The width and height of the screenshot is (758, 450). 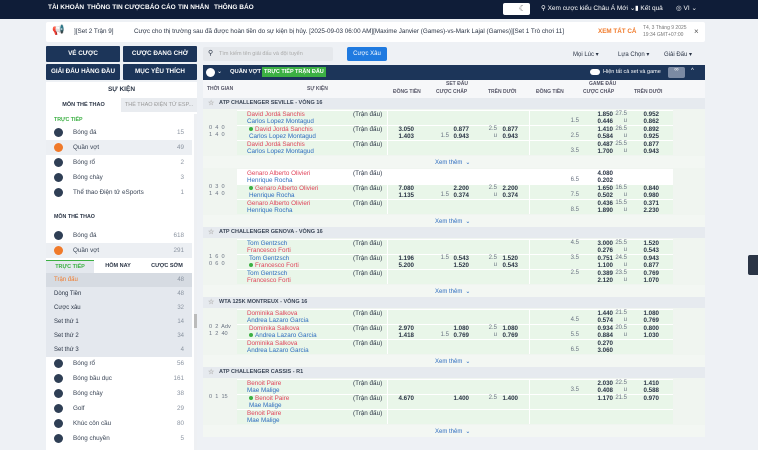 I want to click on game-total-odds: 0.862, so click(x=651, y=121).